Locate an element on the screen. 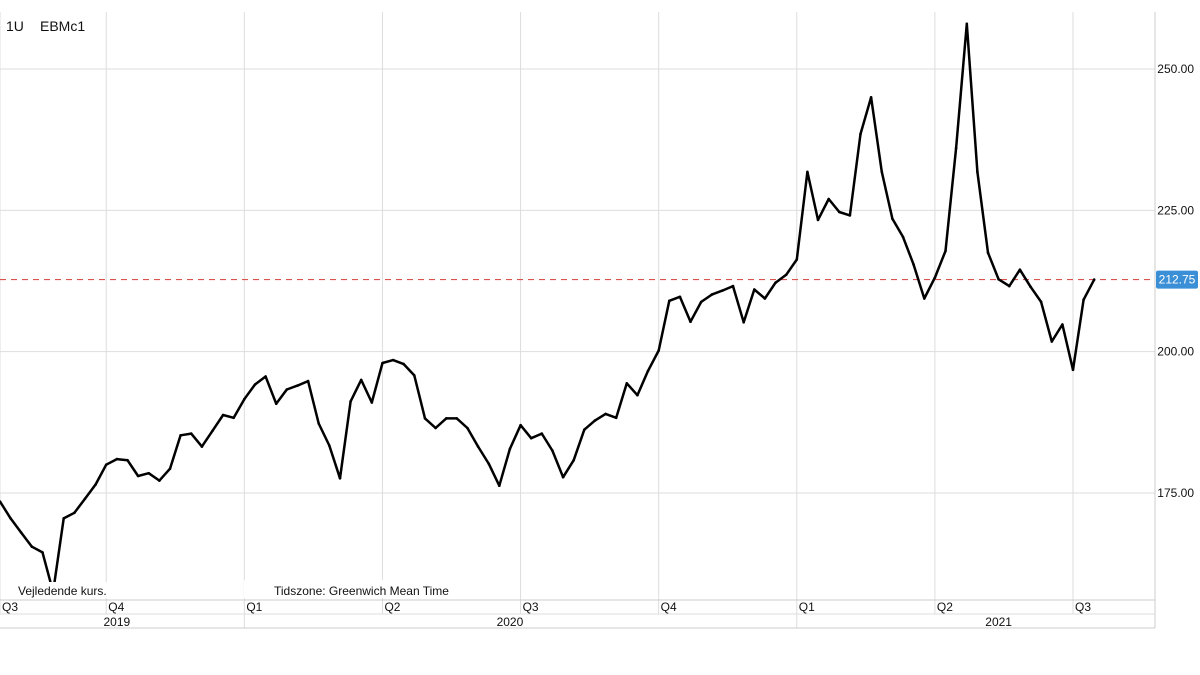 The width and height of the screenshot is (1200, 675). quarter-label-6: Q1 is located at coordinates (807, 607).